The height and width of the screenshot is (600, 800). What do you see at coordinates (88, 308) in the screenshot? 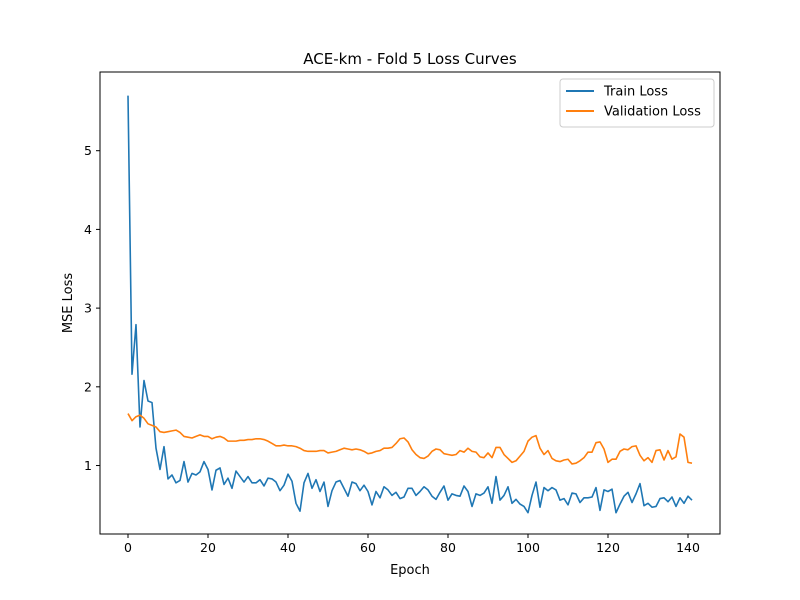
I see `y-tick-label: 3` at bounding box center [88, 308].